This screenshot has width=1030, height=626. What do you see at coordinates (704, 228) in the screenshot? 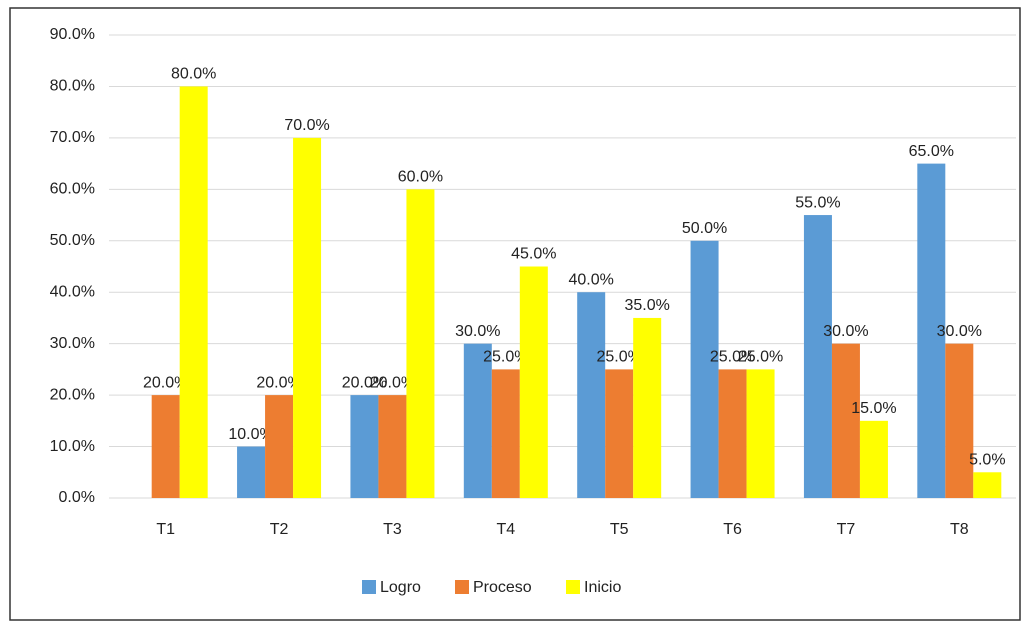
I see `data-label: 50.0%` at bounding box center [704, 228].